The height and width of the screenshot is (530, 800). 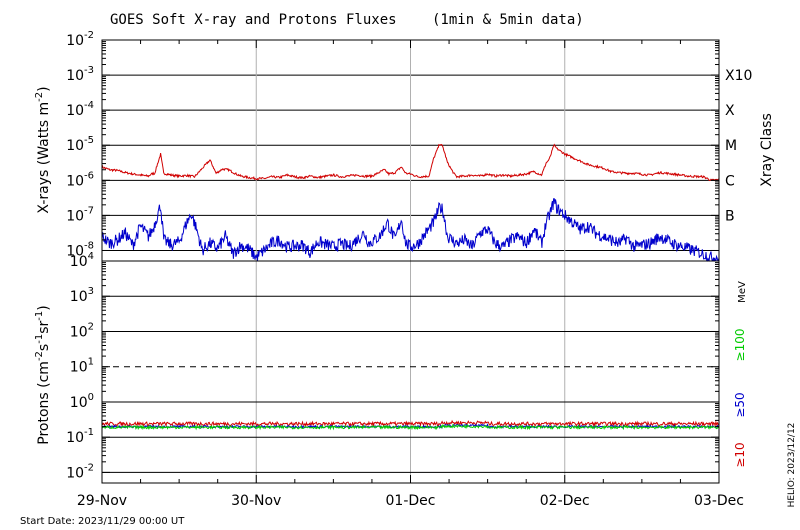 What do you see at coordinates (82, 330) in the screenshot?
I see `proton-tick-label: 10²` at bounding box center [82, 330].